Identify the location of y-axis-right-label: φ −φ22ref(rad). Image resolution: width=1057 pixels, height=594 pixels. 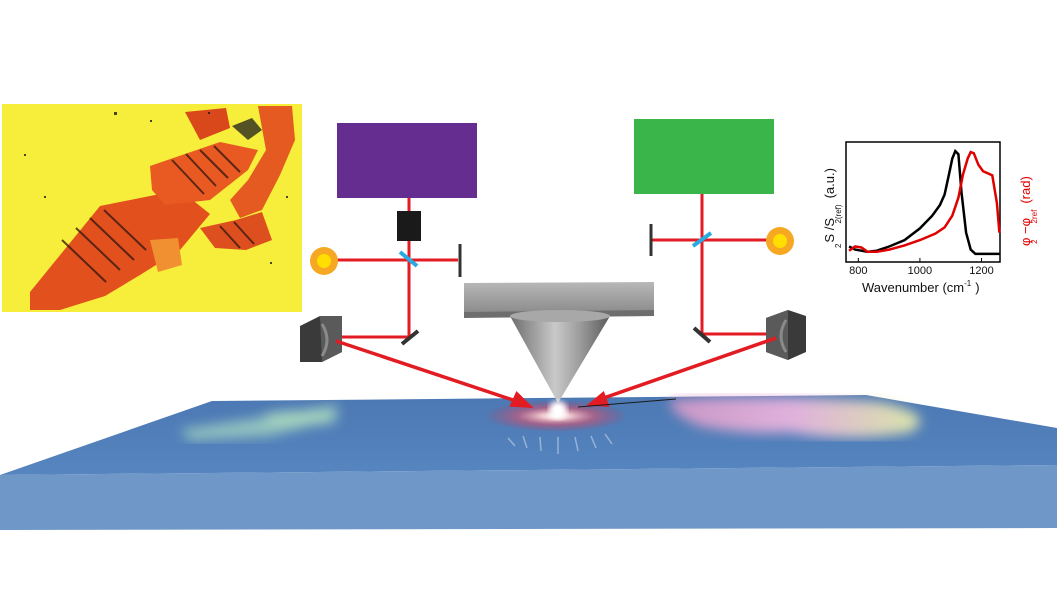
(1028, 211).